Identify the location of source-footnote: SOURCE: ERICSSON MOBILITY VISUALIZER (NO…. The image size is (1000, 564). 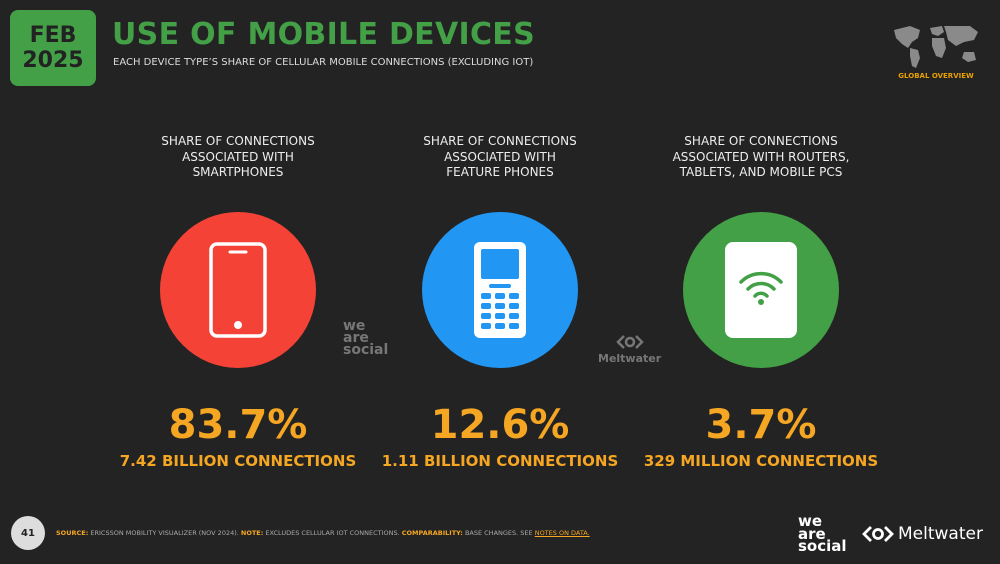
(323, 533).